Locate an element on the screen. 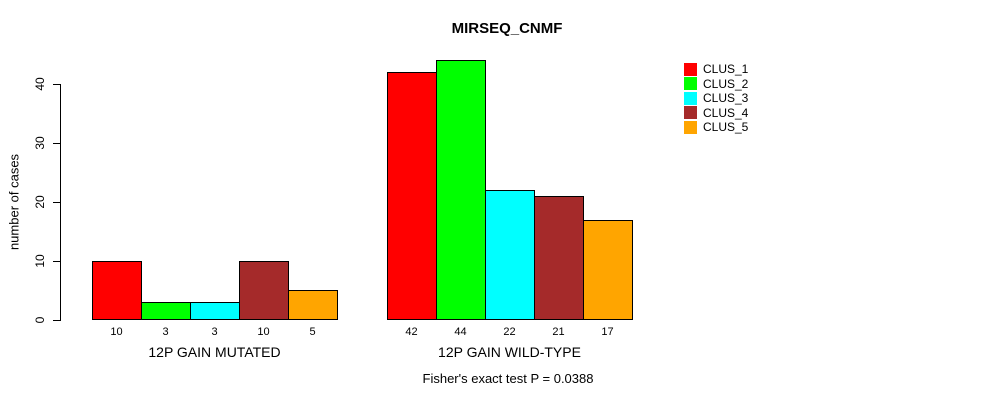 Image resolution: width=990 pixels, height=400 pixels. y-axis-tick-label: 20 is located at coordinates (40, 202).